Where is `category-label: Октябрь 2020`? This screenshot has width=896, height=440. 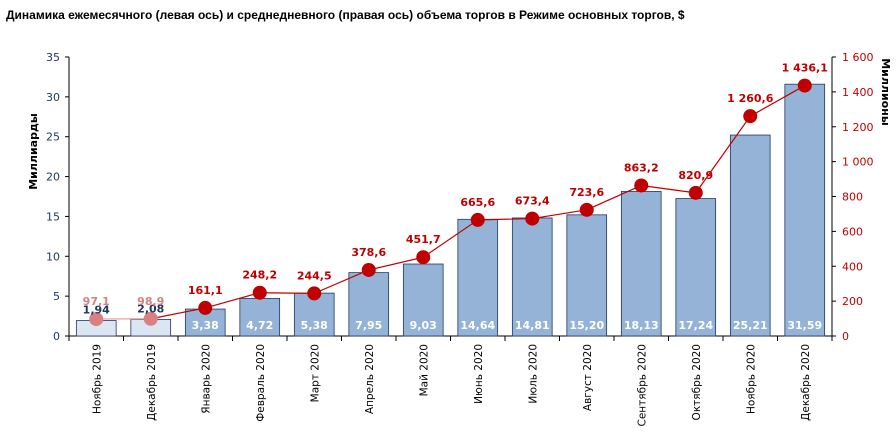 category-label: Октябрь 2020 is located at coordinates (697, 382).